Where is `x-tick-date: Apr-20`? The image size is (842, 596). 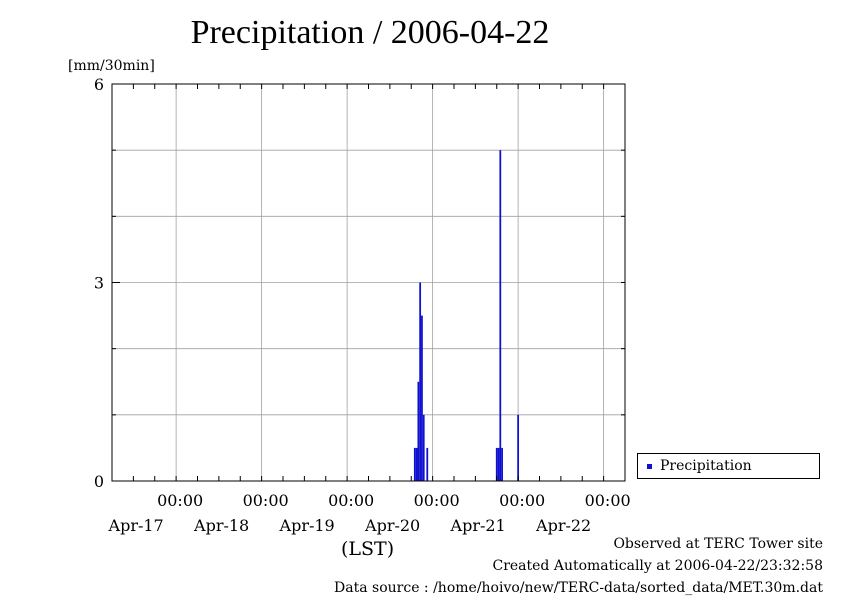
x-tick-date: Apr-20 is located at coordinates (392, 525).